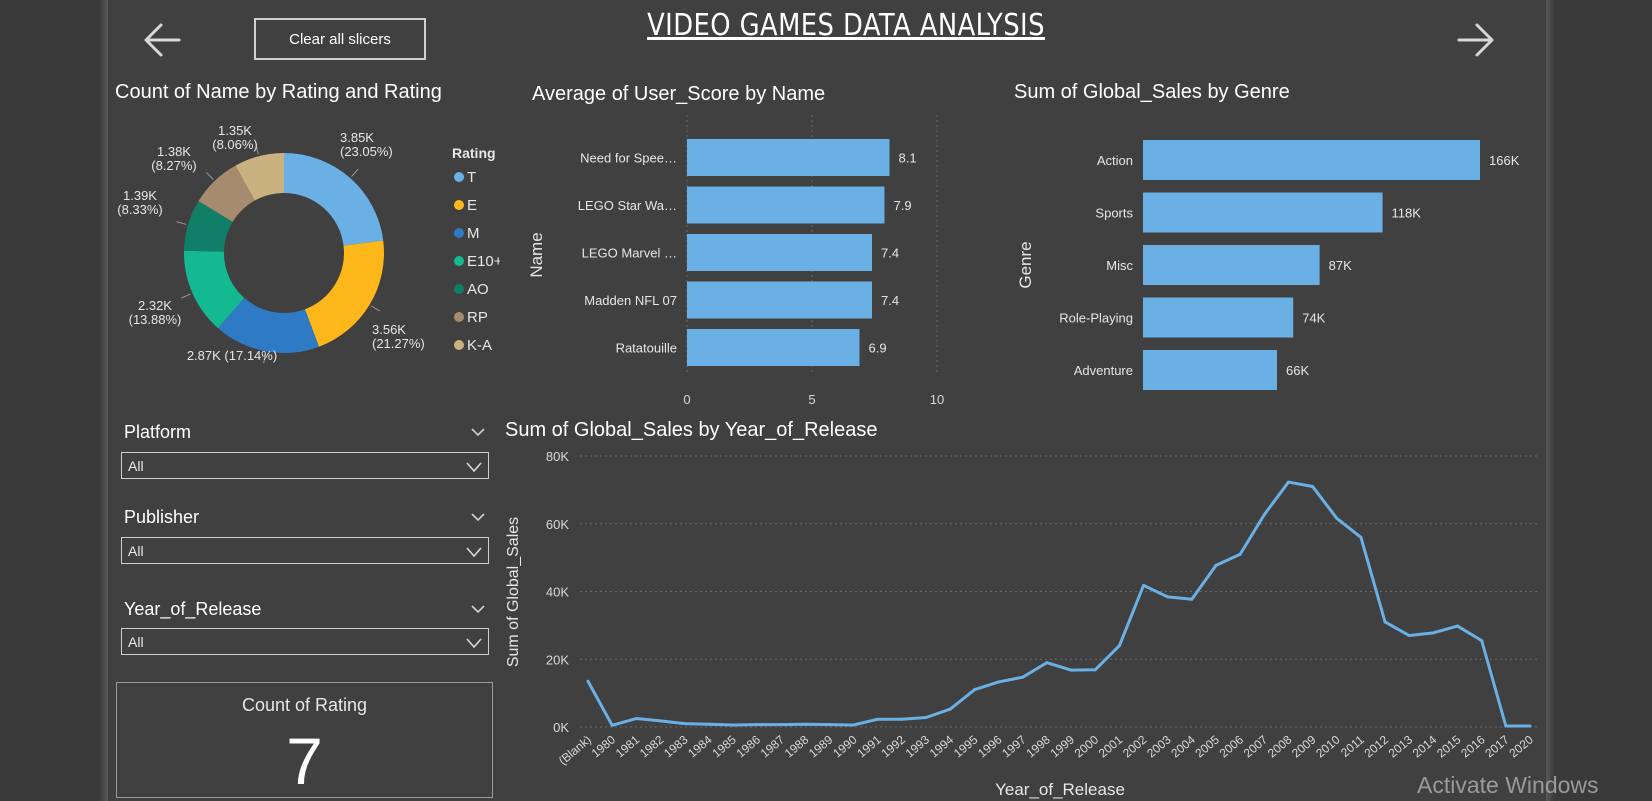  Describe the element at coordinates (890, 253) in the screenshot. I see `bar-data-label: 7.4` at that location.